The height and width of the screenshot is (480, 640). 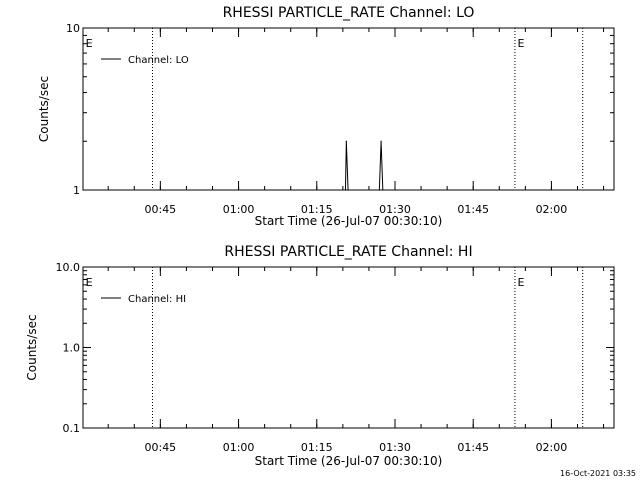 What do you see at coordinates (349, 13) in the screenshot?
I see `chart-title: RHESSI PARTICLE_RATE Channel: LO` at bounding box center [349, 13].